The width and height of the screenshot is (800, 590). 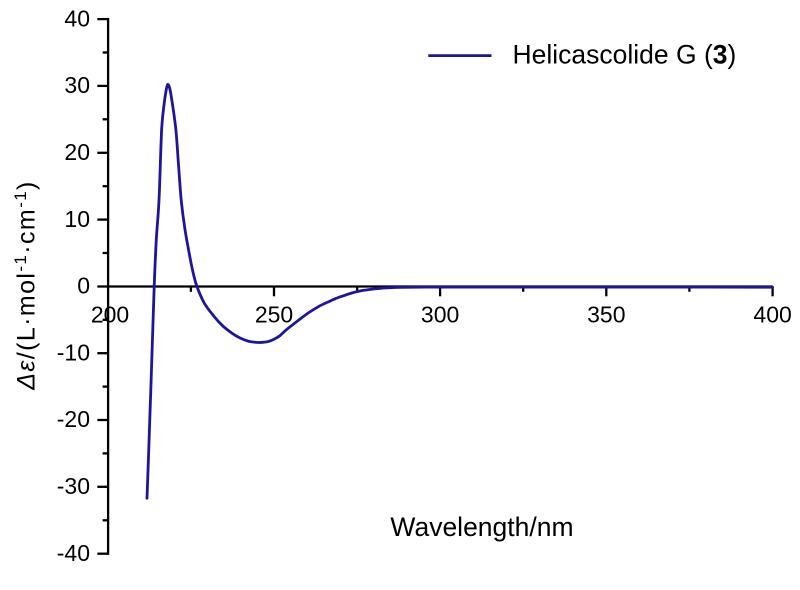 I want to click on svg-text: 300, so click(x=440, y=314).